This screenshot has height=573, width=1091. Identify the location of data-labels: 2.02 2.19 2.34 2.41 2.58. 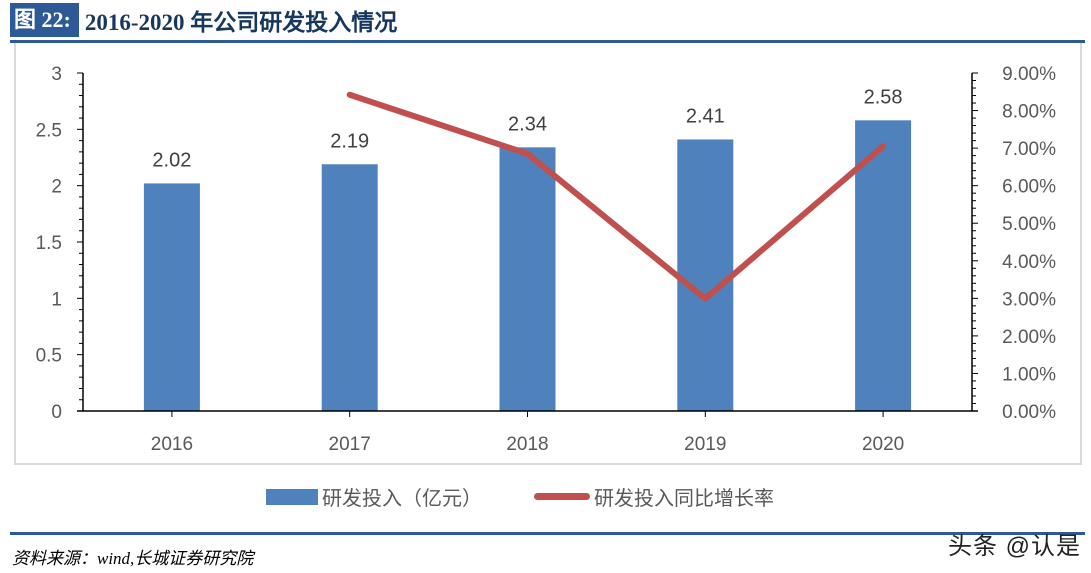
(527, 128).